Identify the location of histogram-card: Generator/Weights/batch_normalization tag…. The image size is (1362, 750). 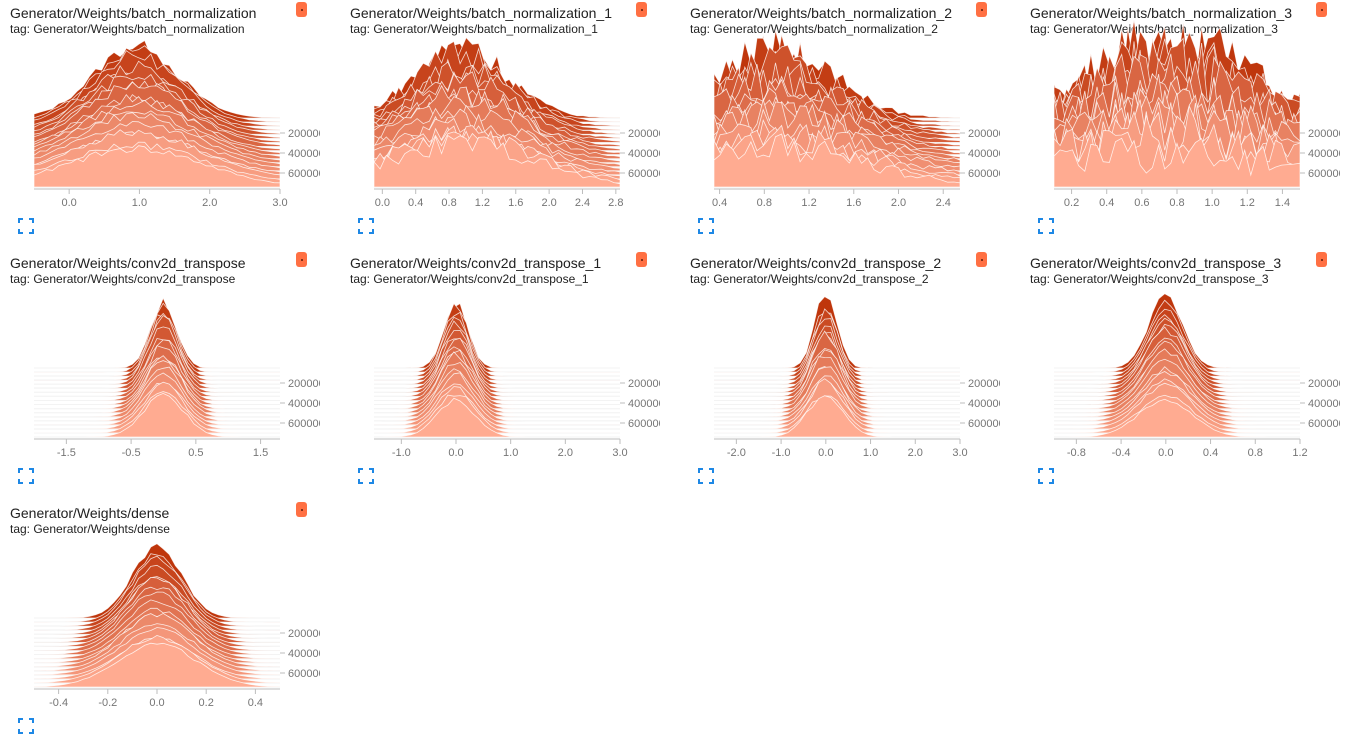
(160, 125).